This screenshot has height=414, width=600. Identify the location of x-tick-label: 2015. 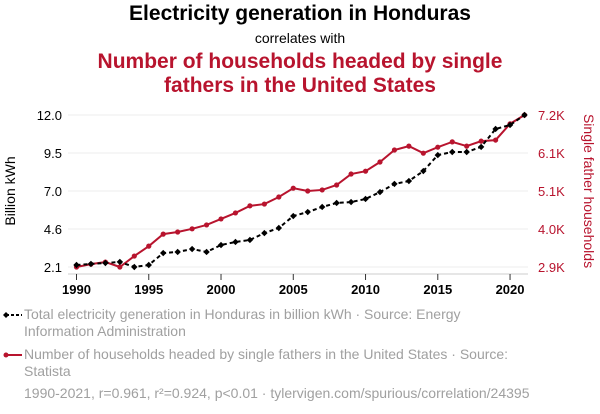
(437, 289).